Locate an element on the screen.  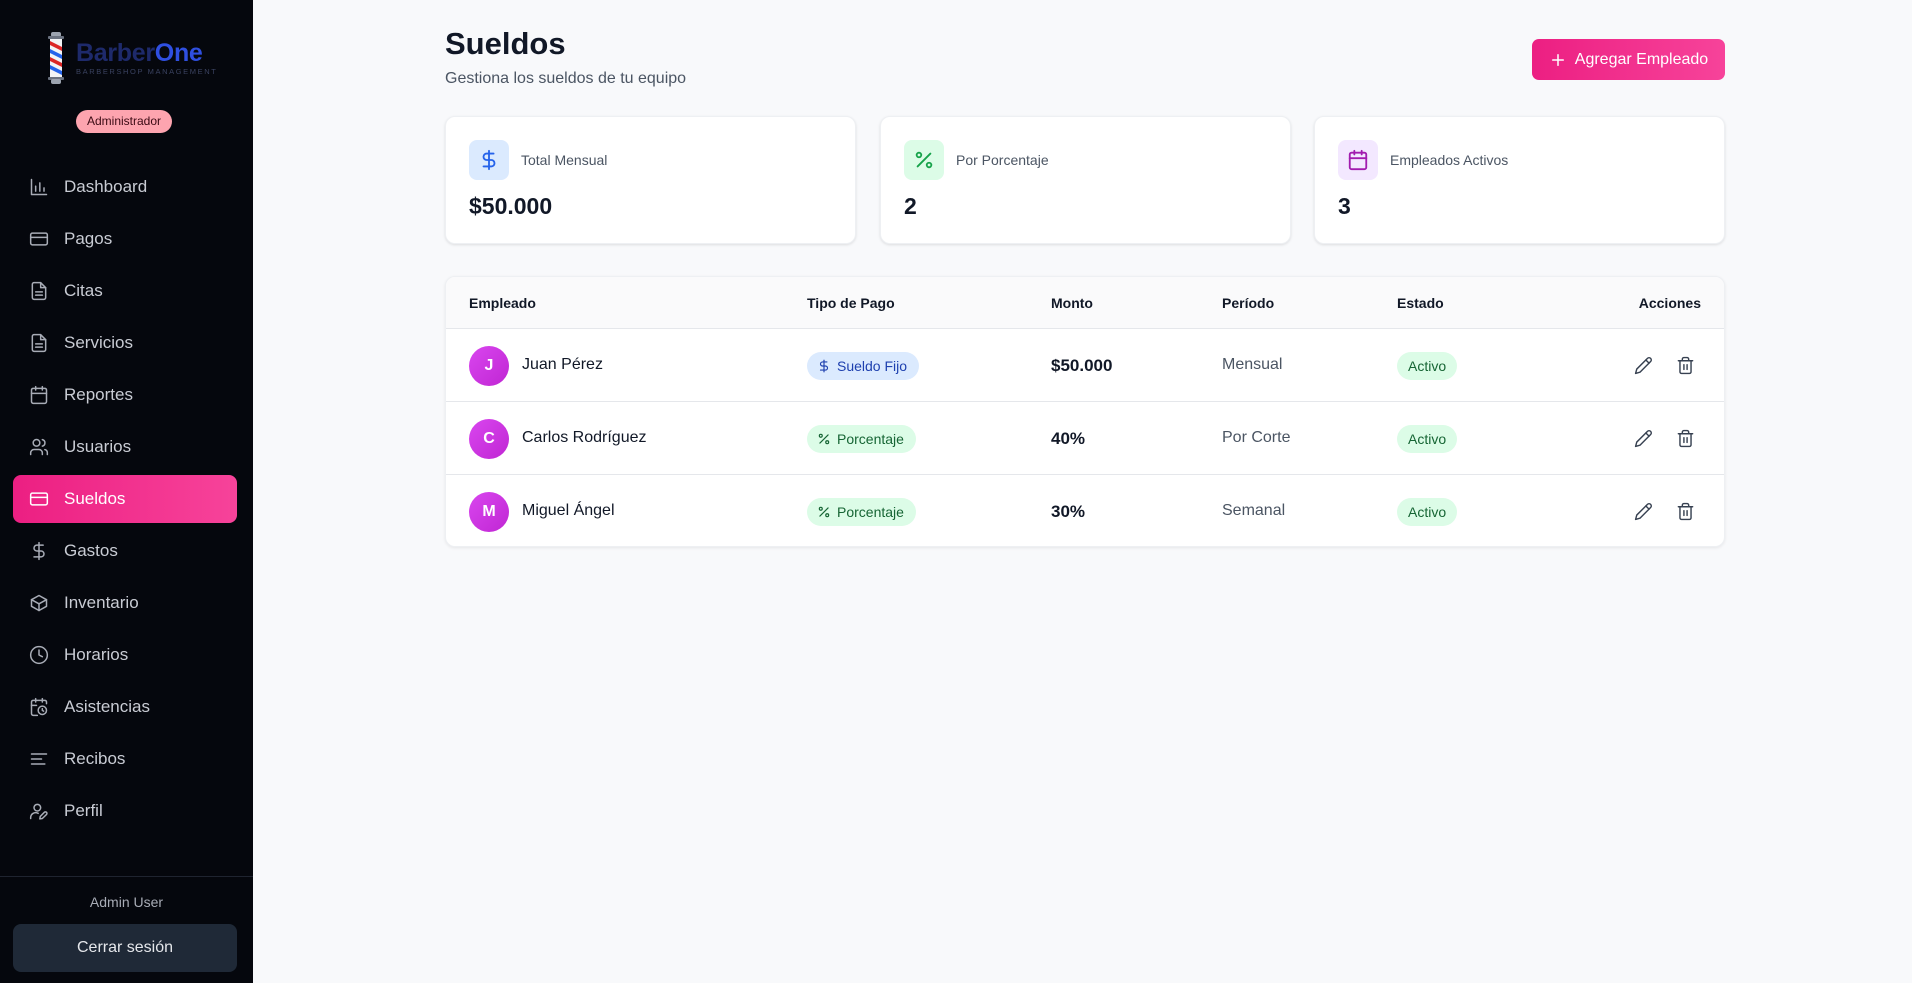
stat-value: 2 is located at coordinates (910, 206).